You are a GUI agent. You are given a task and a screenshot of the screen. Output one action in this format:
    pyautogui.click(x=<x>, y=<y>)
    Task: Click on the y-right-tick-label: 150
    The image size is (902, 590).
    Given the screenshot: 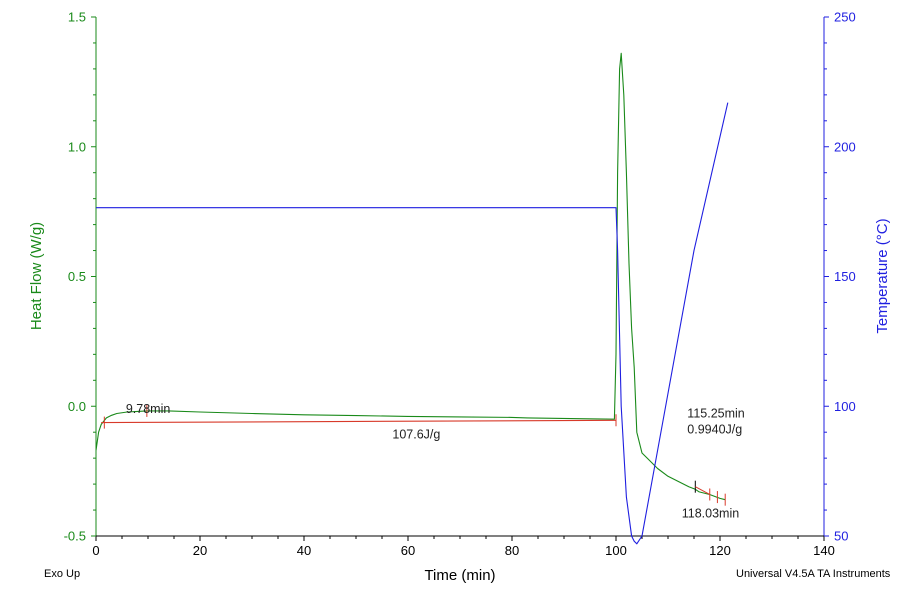 What is the action you would take?
    pyautogui.click(x=845, y=276)
    